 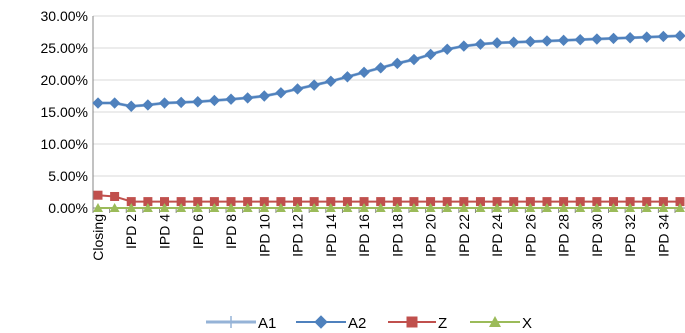 I want to click on x-tick-label: IPD 32, so click(x=630, y=235).